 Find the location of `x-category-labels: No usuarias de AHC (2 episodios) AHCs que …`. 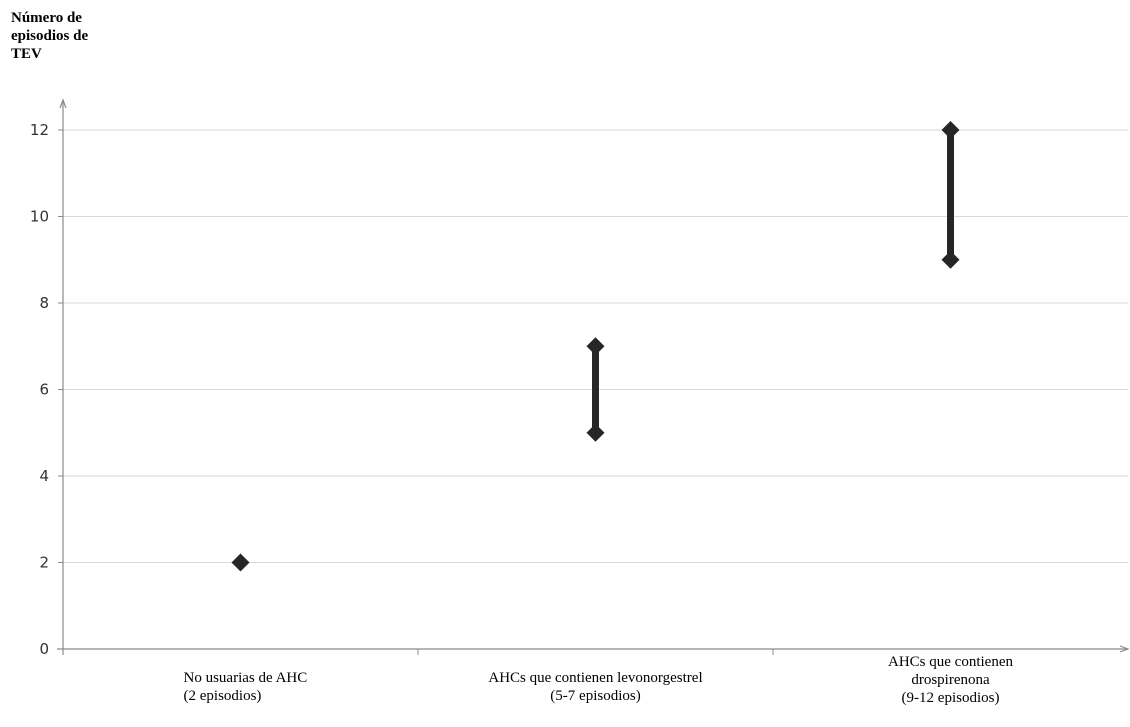

x-category-labels: No usuarias de AHC (2 episodios) AHCs que … is located at coordinates (599, 680).